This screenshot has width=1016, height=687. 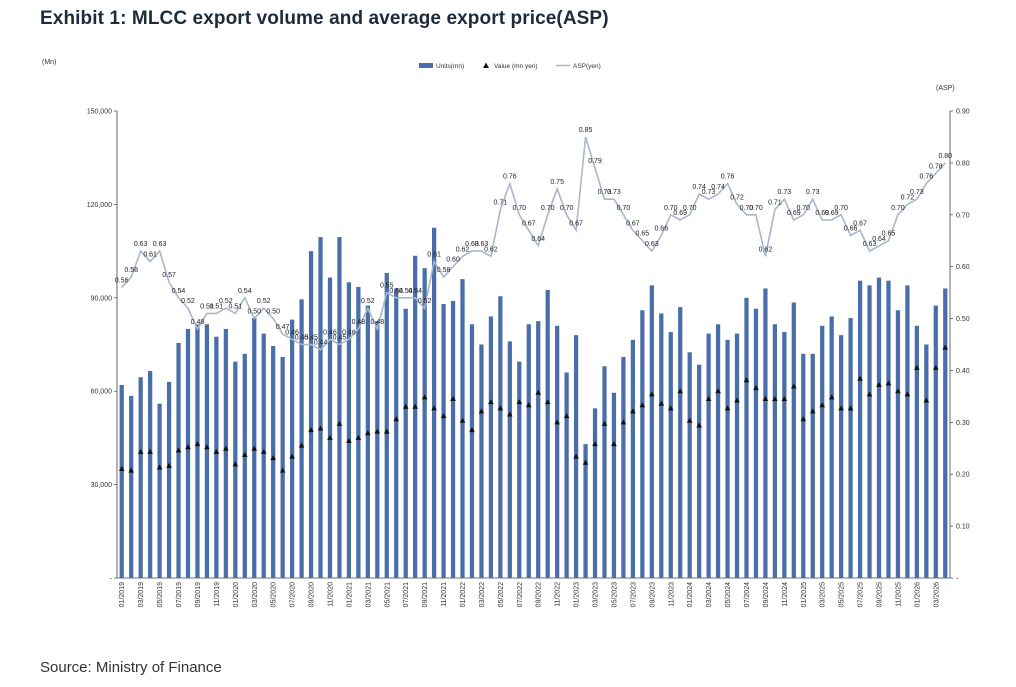 I want to click on asp-data-label: 0.65, so click(x=643, y=234).